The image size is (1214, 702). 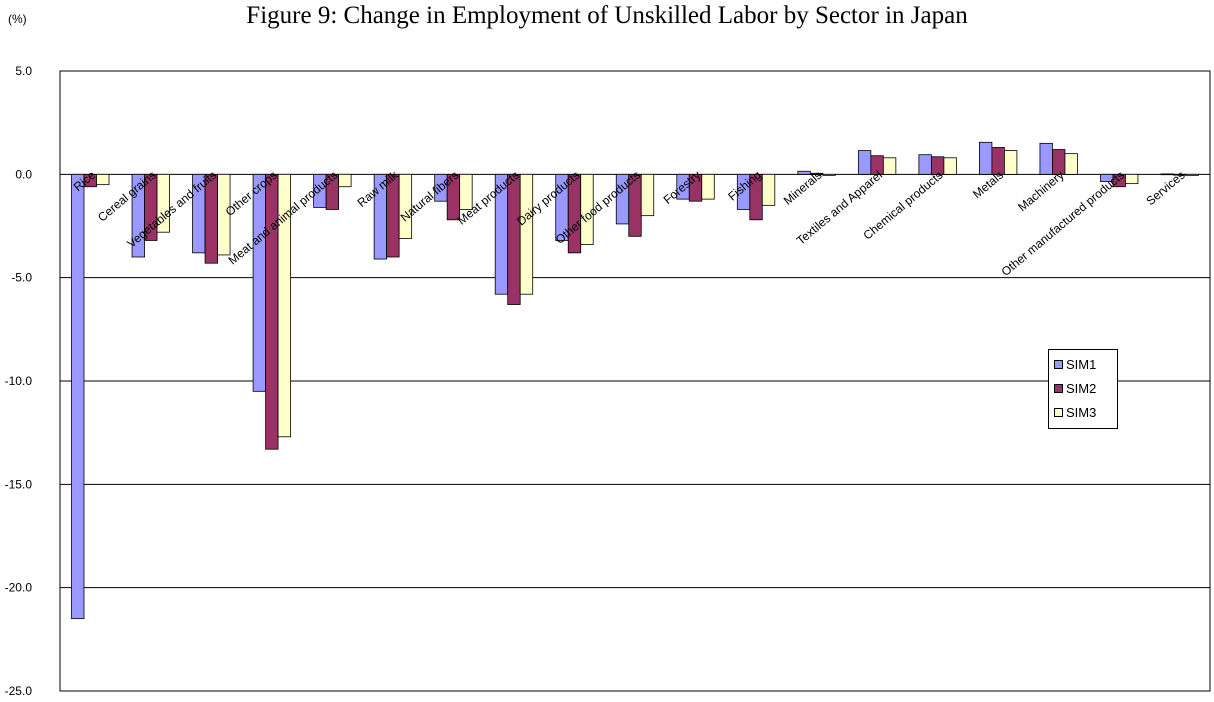 What do you see at coordinates (17, 19) in the screenshot?
I see `y-axis-unit-label: (%)` at bounding box center [17, 19].